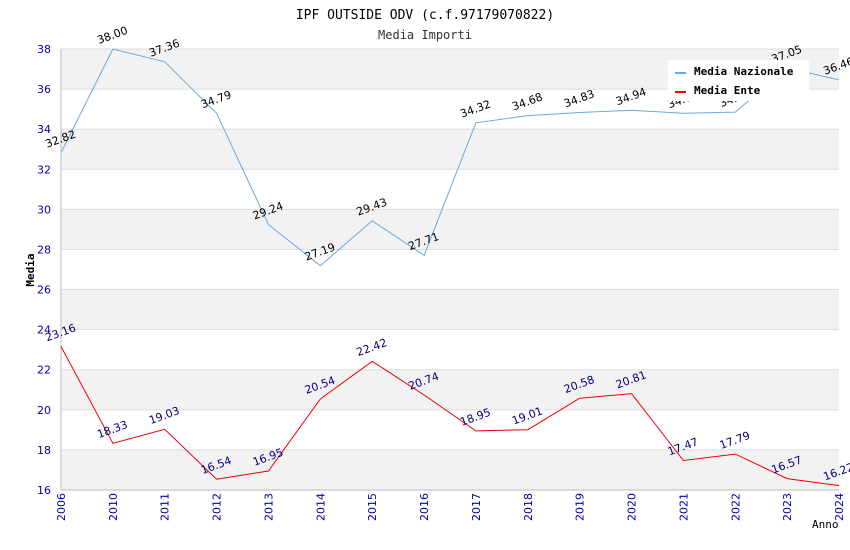 This screenshot has width=850, height=550. Describe the element at coordinates (112, 35) in the screenshot. I see `data-label: 38.00` at that location.